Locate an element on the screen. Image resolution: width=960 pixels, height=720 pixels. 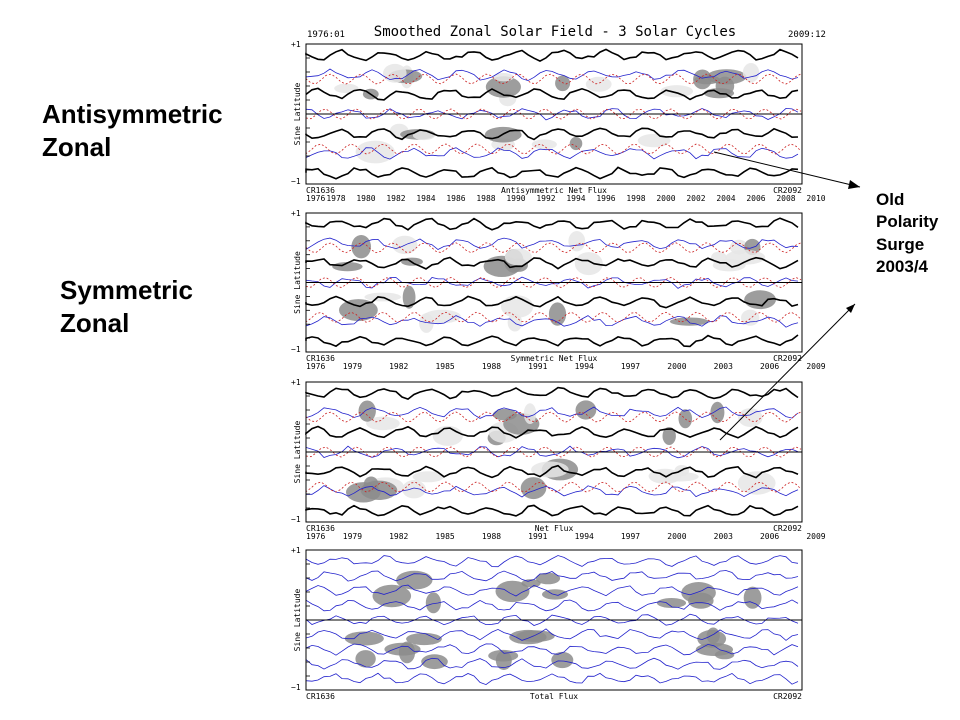
panel-4: +1 −1 Sine Latitude CR1636 CR2092 Total Flux is located at coordinates (547, 623).